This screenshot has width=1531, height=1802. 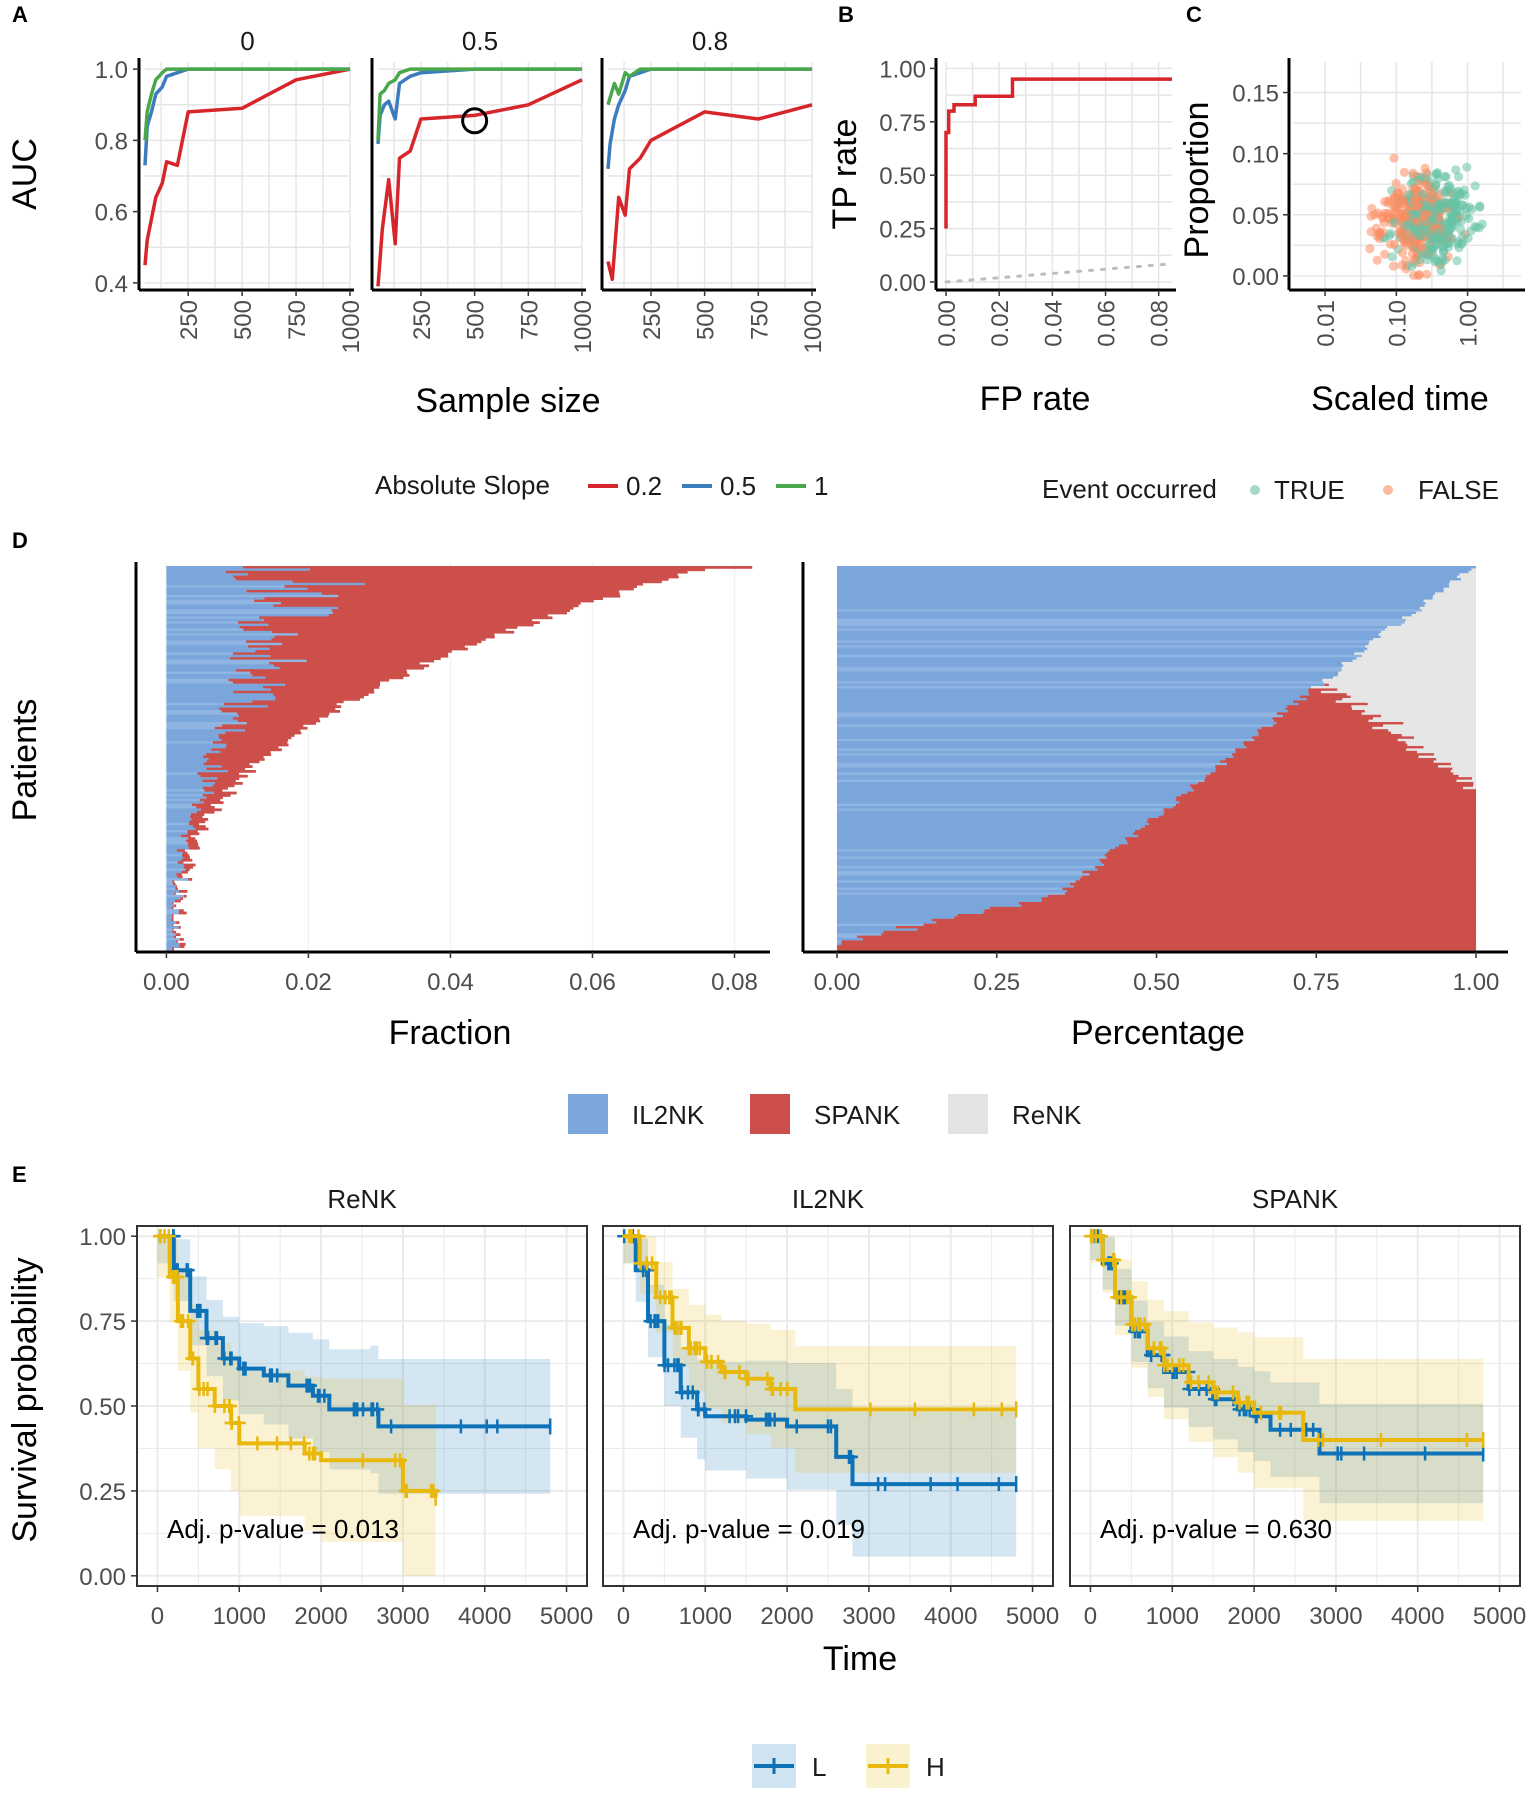 What do you see at coordinates (935, 1767) in the screenshot?
I see `legend-label: H` at bounding box center [935, 1767].